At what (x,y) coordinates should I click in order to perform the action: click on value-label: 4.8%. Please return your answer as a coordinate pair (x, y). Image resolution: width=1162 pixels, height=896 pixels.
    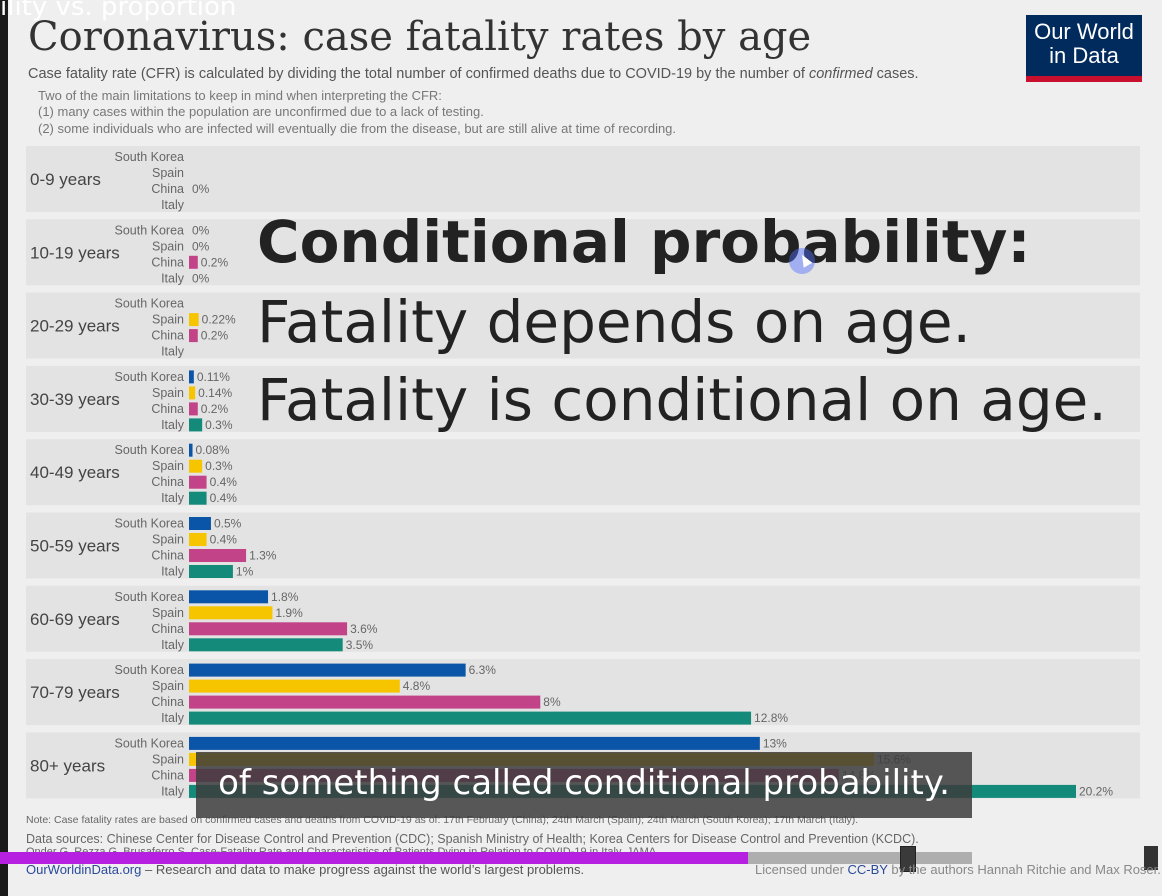
    Looking at the image, I should click on (417, 686).